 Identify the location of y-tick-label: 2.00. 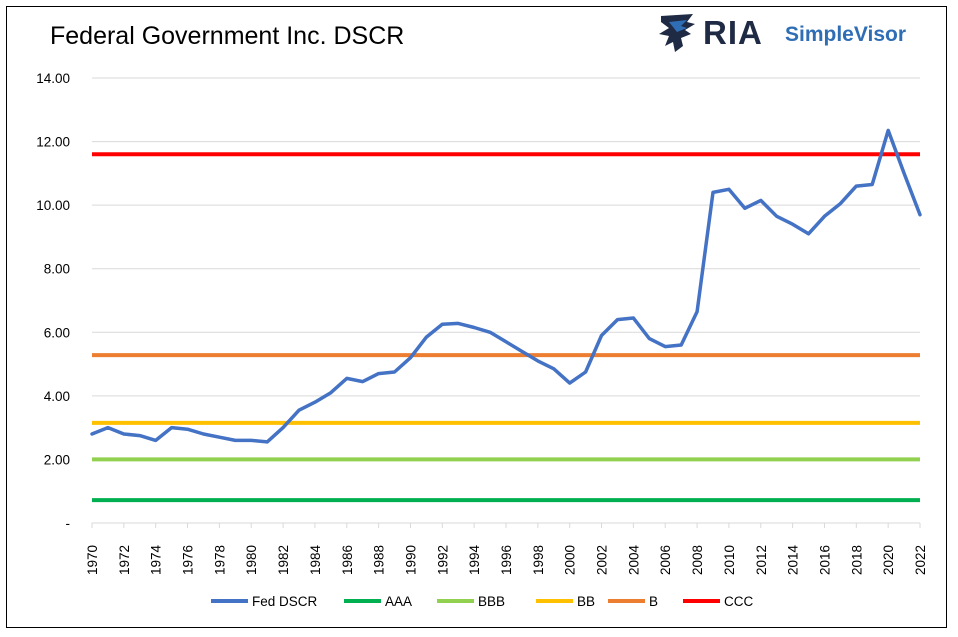
(57, 459).